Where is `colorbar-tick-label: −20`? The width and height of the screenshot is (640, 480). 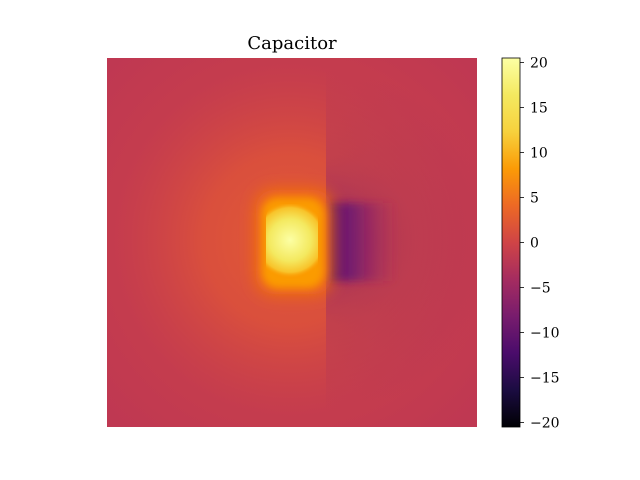 colorbar-tick-label: −20 is located at coordinates (545, 424).